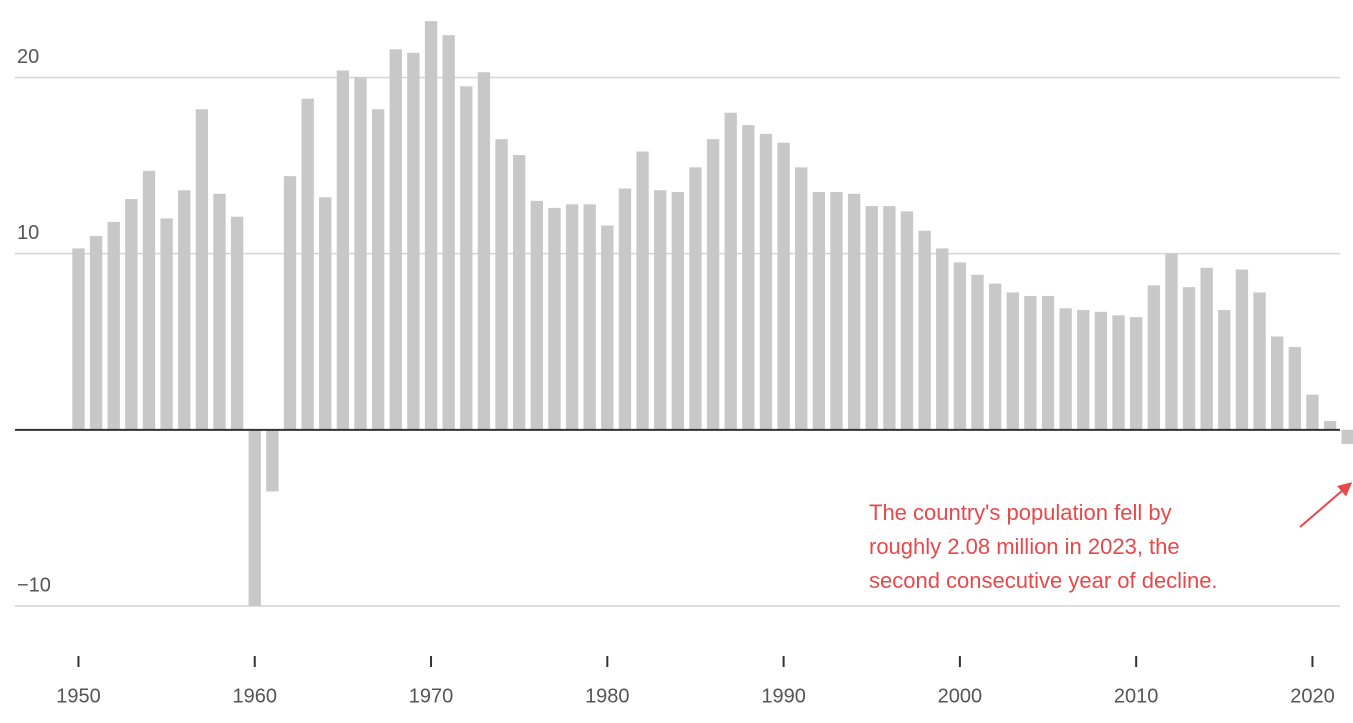 The height and width of the screenshot is (723, 1353). What do you see at coordinates (607, 696) in the screenshot?
I see `x-tick-label: 1980` at bounding box center [607, 696].